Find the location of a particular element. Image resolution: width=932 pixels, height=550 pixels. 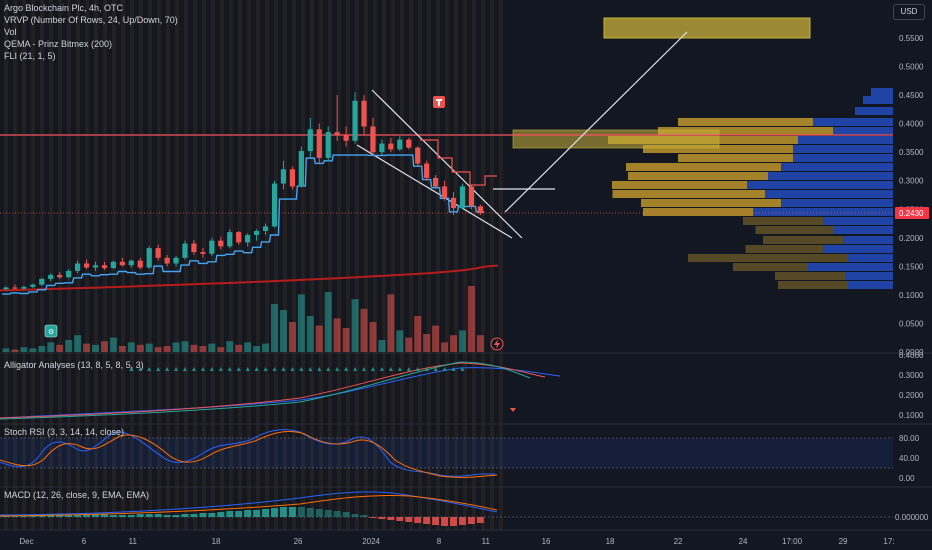

legend-fli: FLI (21, 1, 5) is located at coordinates (30, 56).